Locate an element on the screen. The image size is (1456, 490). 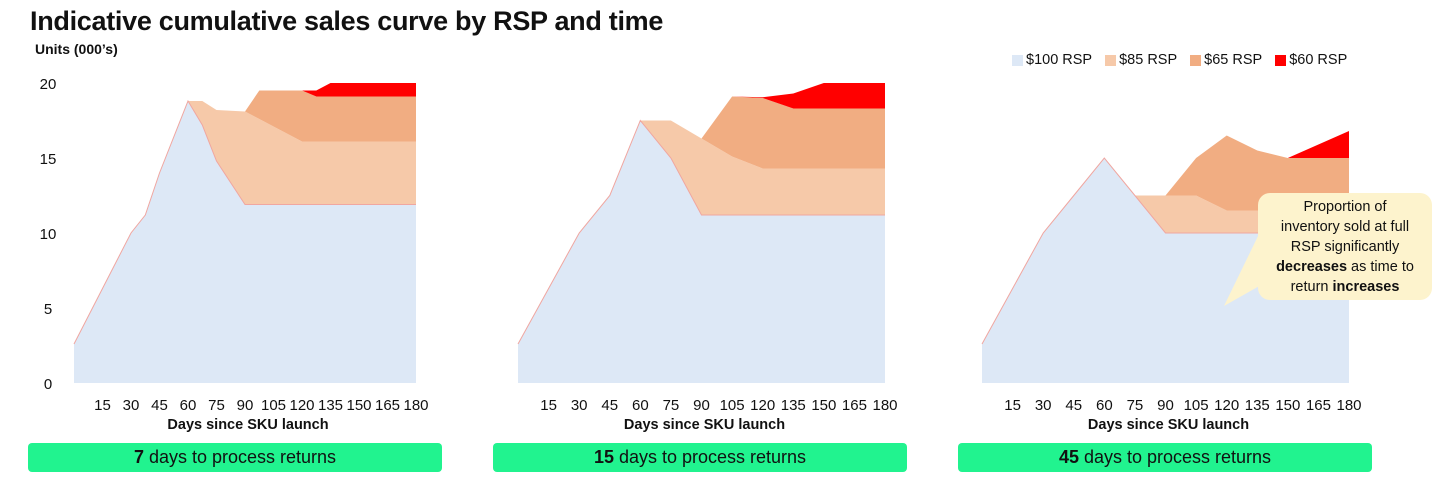
legend-item-60: $60 RSP is located at coordinates (1311, 60).